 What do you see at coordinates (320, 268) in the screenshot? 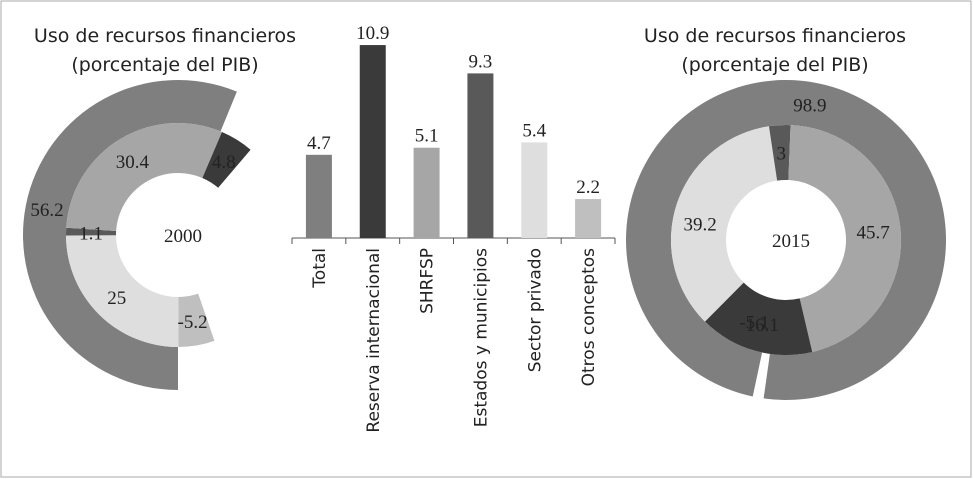
I see `x-tick-label: Total` at bounding box center [320, 268].